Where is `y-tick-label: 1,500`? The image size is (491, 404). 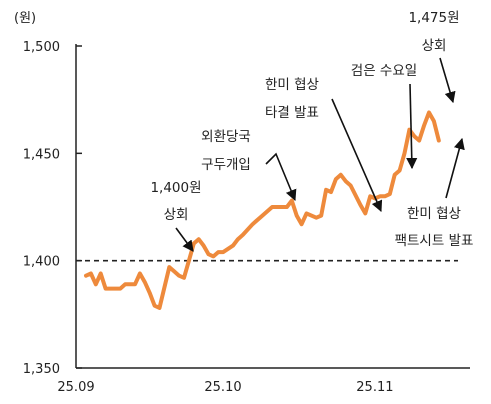
y-tick-label: 1,500 is located at coordinates (41, 47).